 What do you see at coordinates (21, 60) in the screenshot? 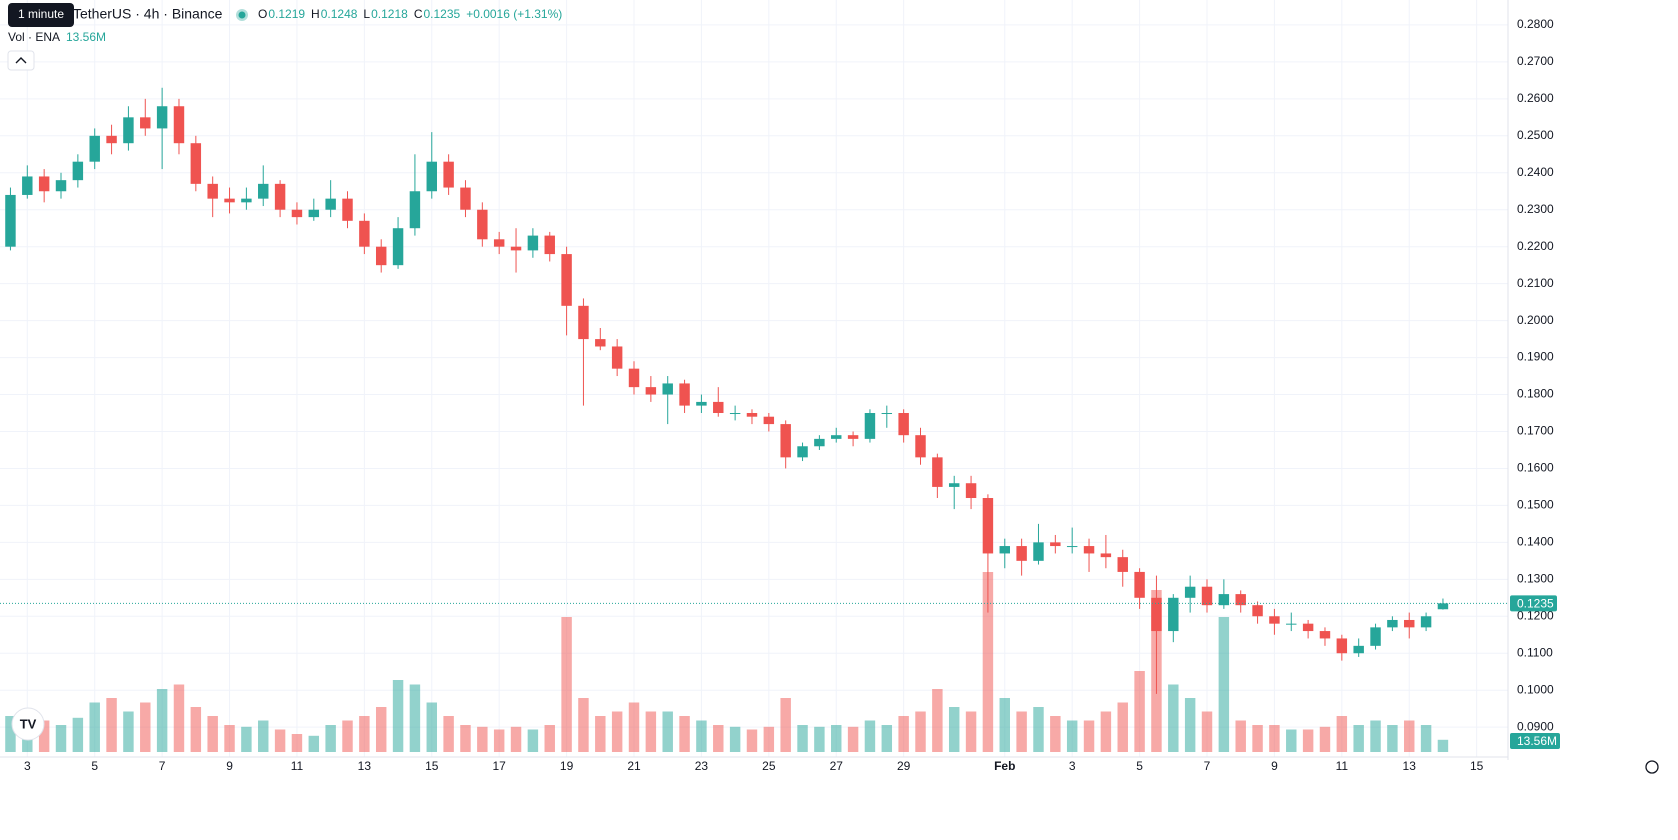
I see `collapse-button` at bounding box center [21, 60].